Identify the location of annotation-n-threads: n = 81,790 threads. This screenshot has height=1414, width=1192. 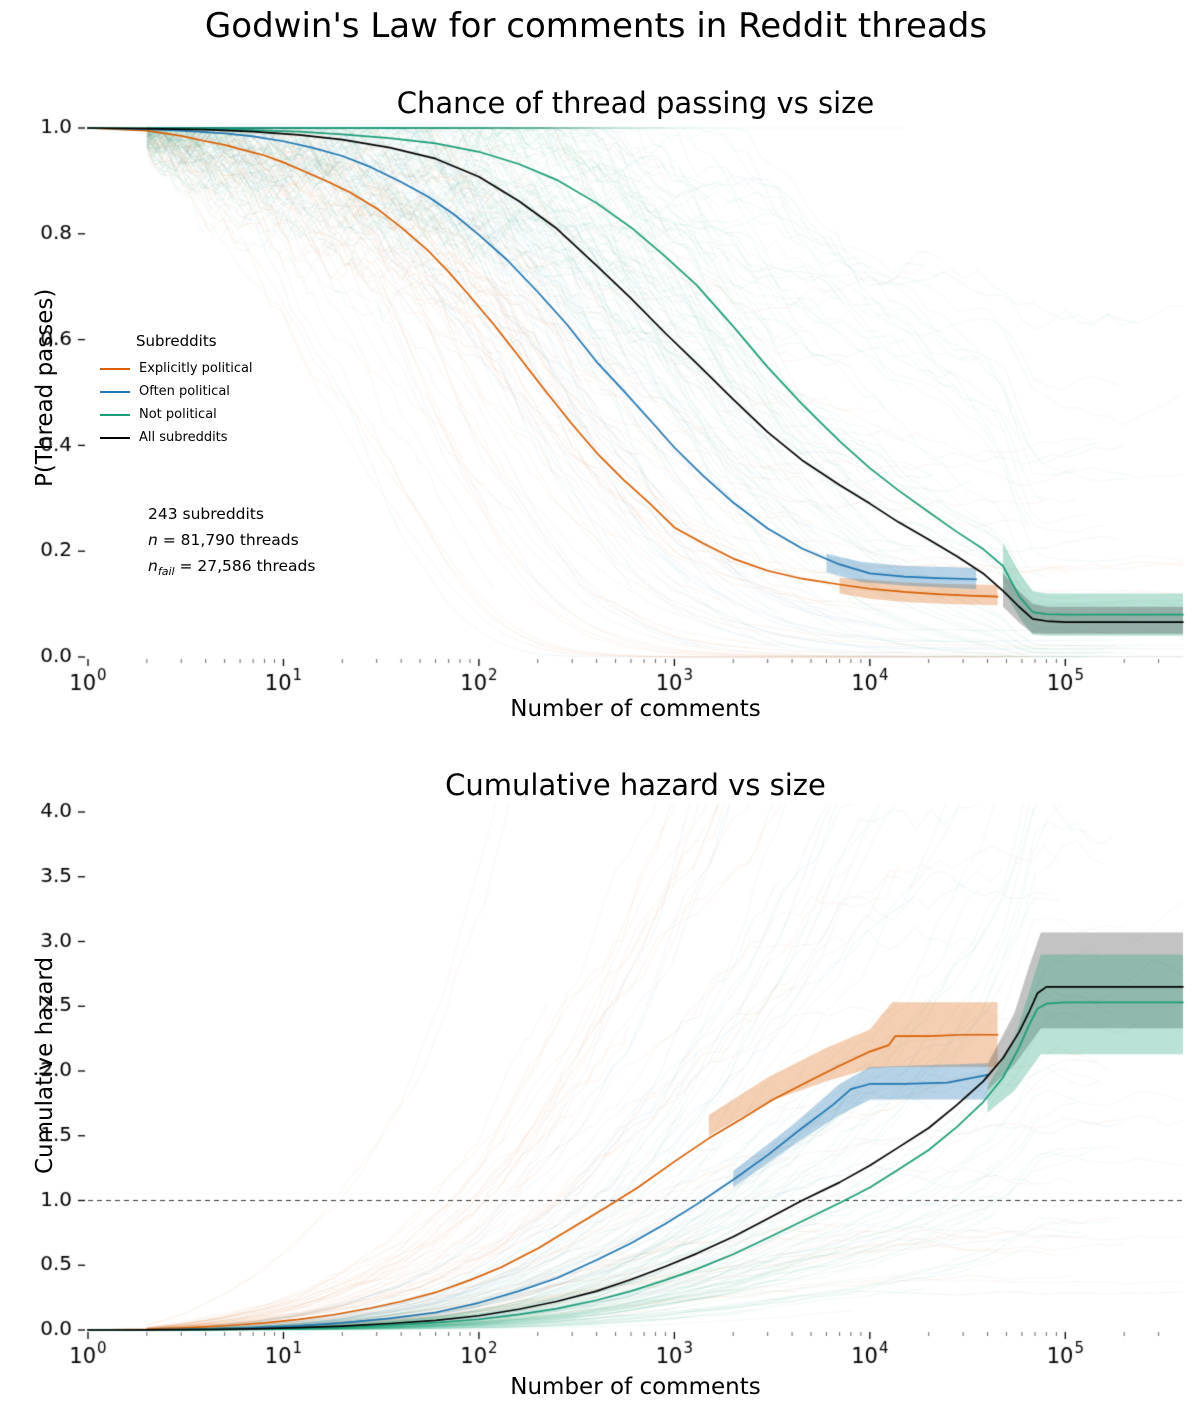
(231, 540).